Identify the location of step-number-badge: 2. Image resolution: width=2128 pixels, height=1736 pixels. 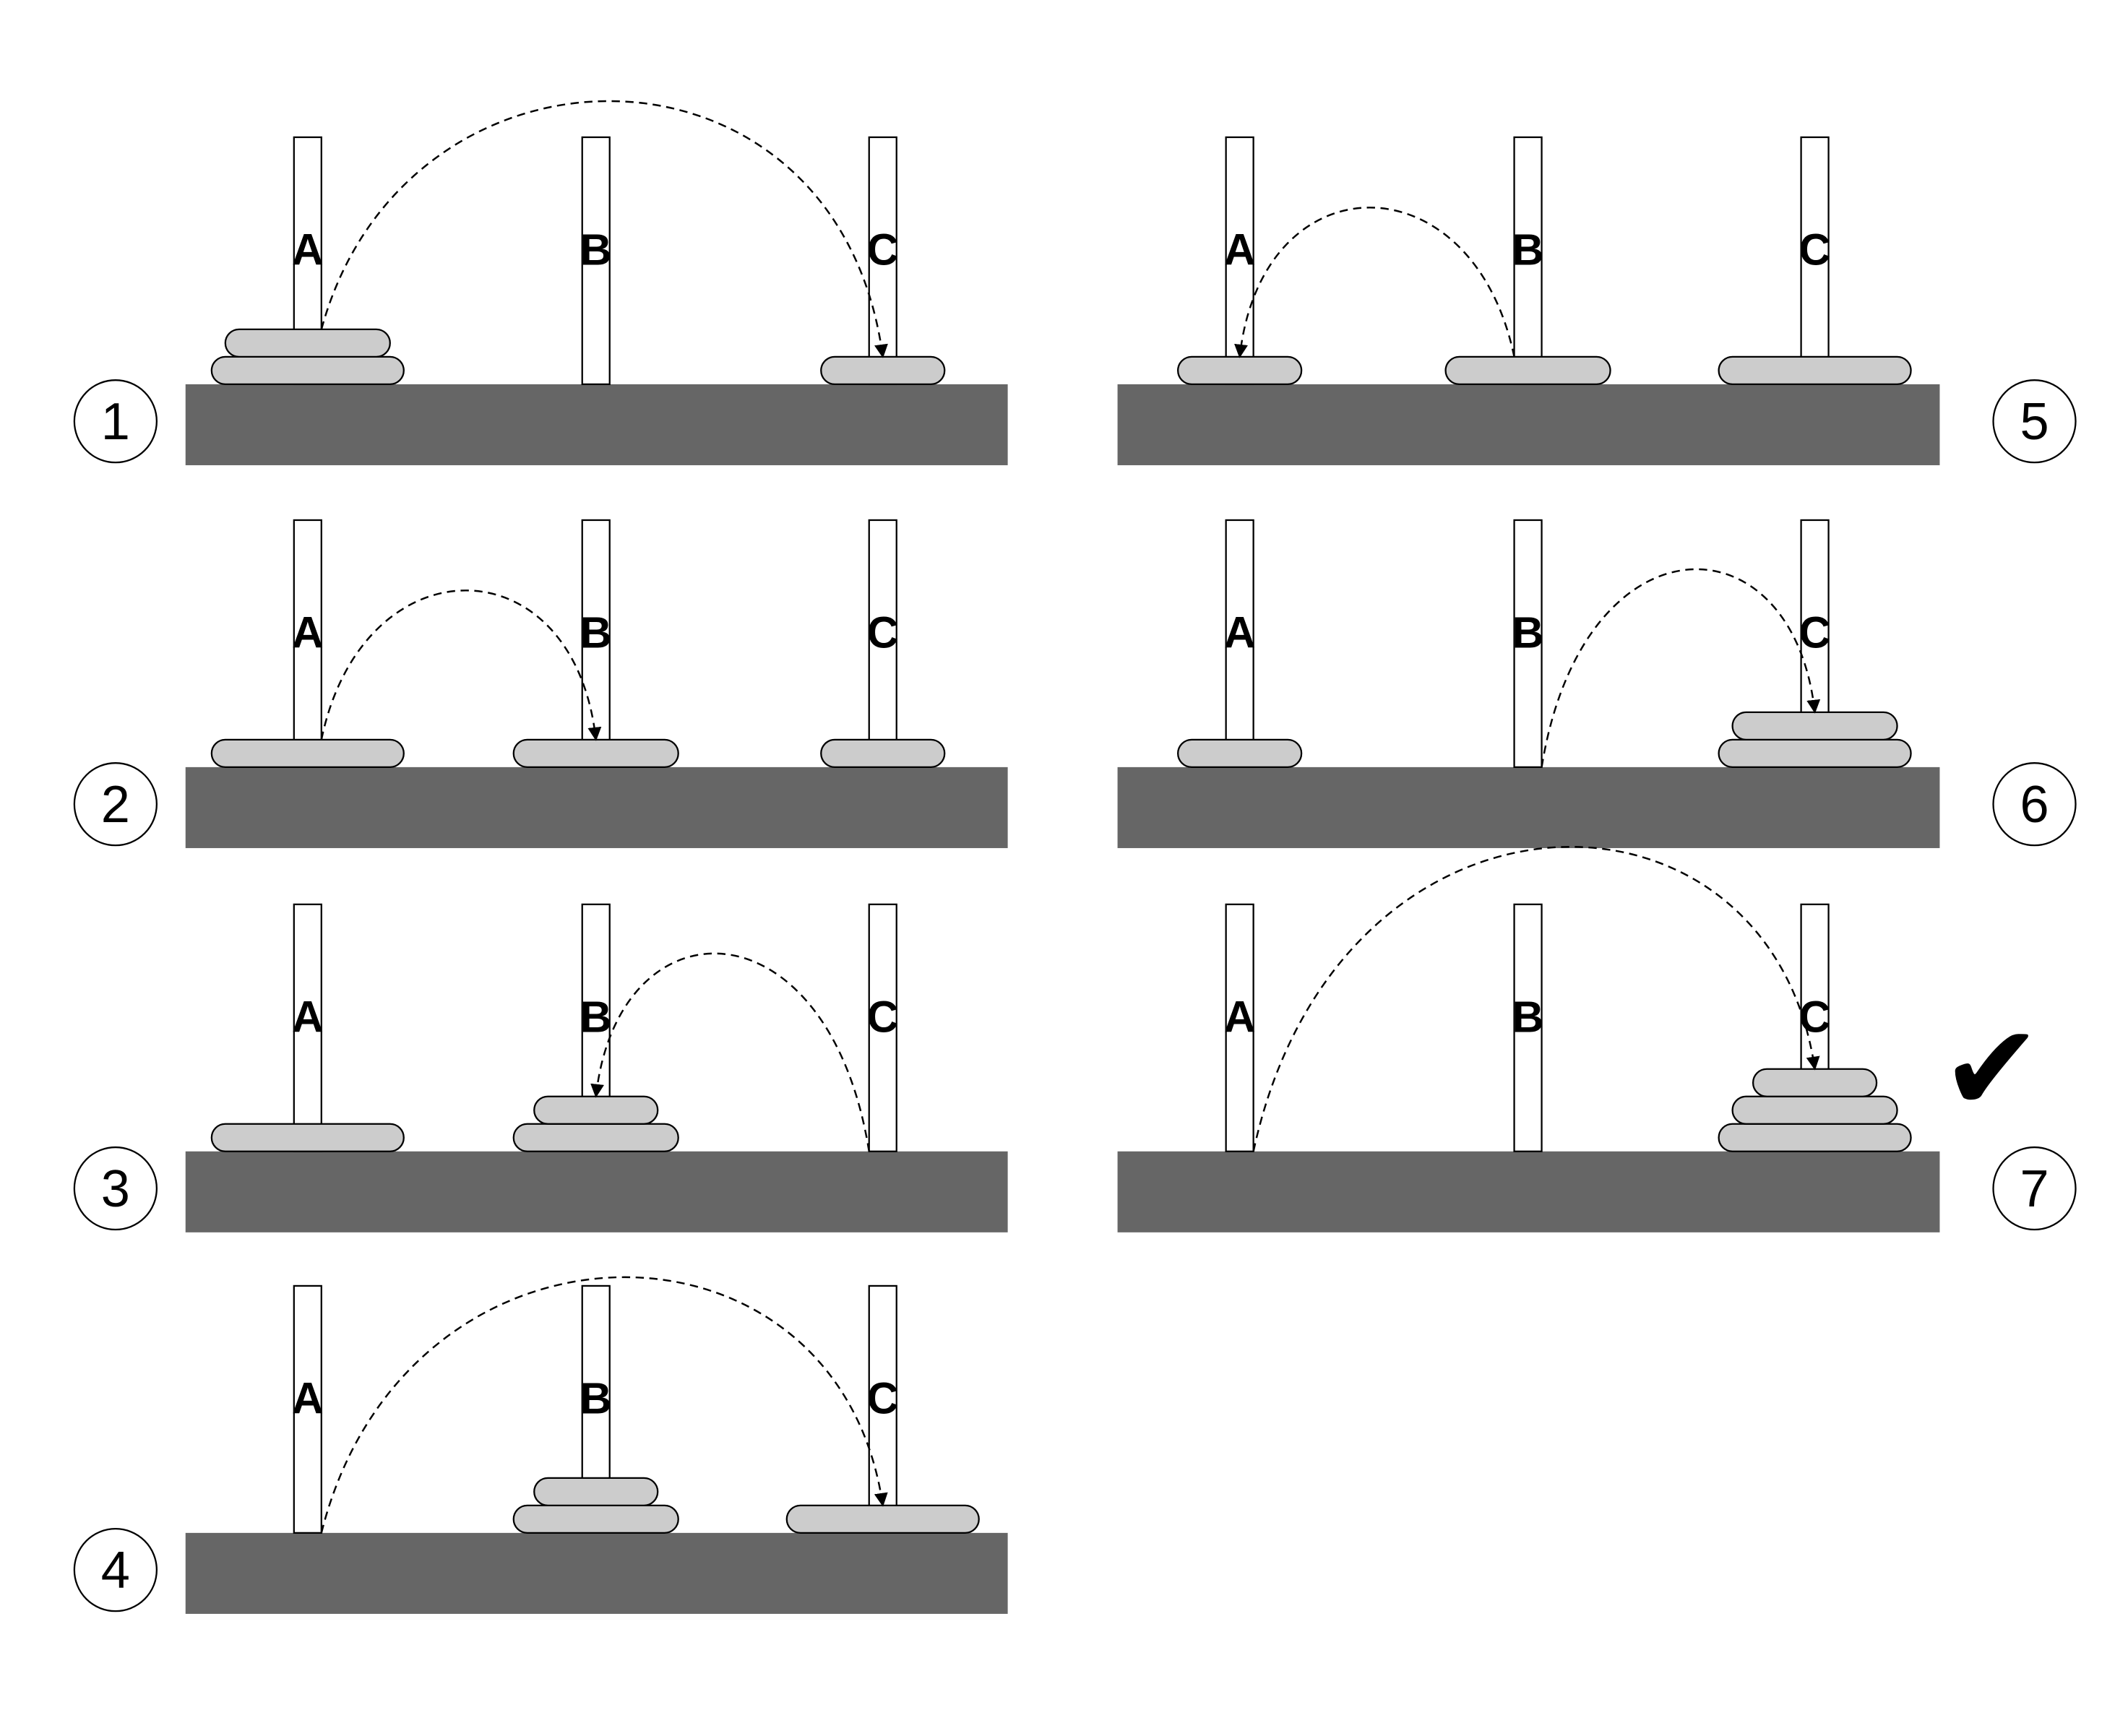
(115, 804).